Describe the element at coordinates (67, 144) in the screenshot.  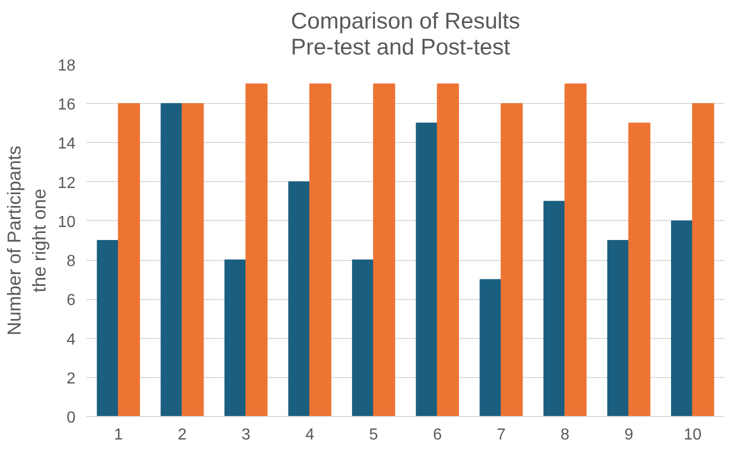
I see `y-tick-label: 14` at that location.